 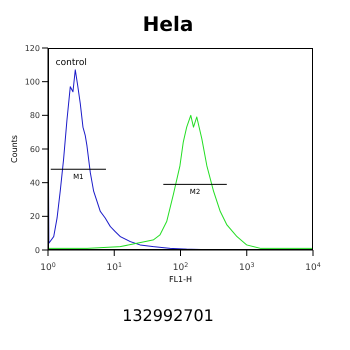 What do you see at coordinates (35, 115) in the screenshot?
I see `y-tick-label: 80` at bounding box center [35, 115].